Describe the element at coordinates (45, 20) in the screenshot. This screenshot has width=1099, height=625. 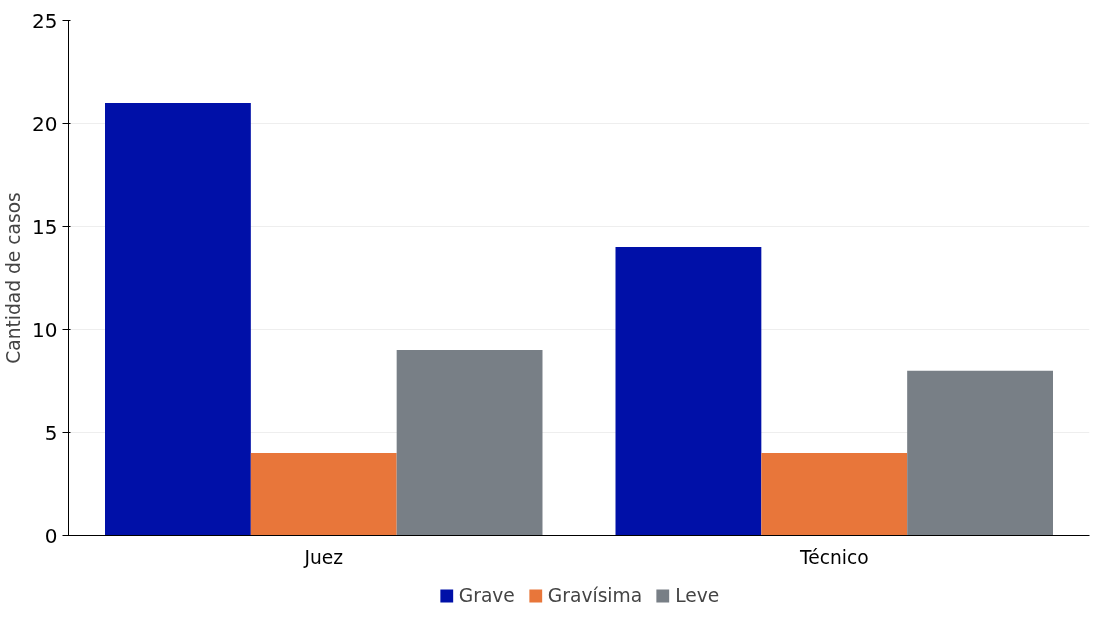
I see `y-tick-label: 25` at that location.